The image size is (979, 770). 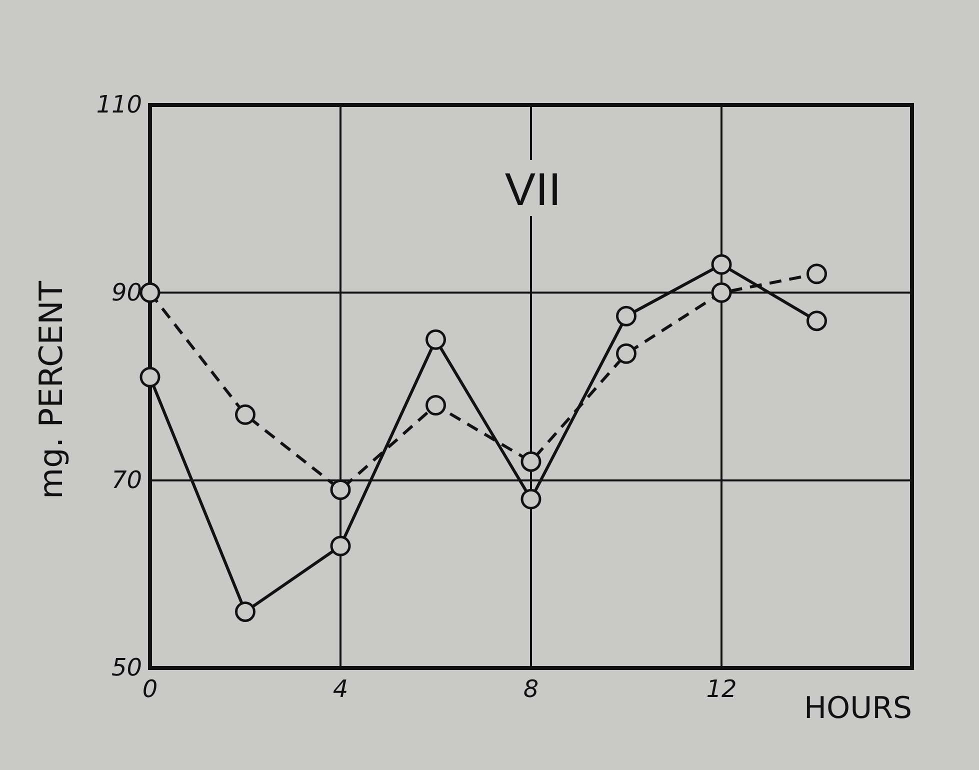 What do you see at coordinates (150, 689) in the screenshot?
I see `x-tick-label: 0` at bounding box center [150, 689].